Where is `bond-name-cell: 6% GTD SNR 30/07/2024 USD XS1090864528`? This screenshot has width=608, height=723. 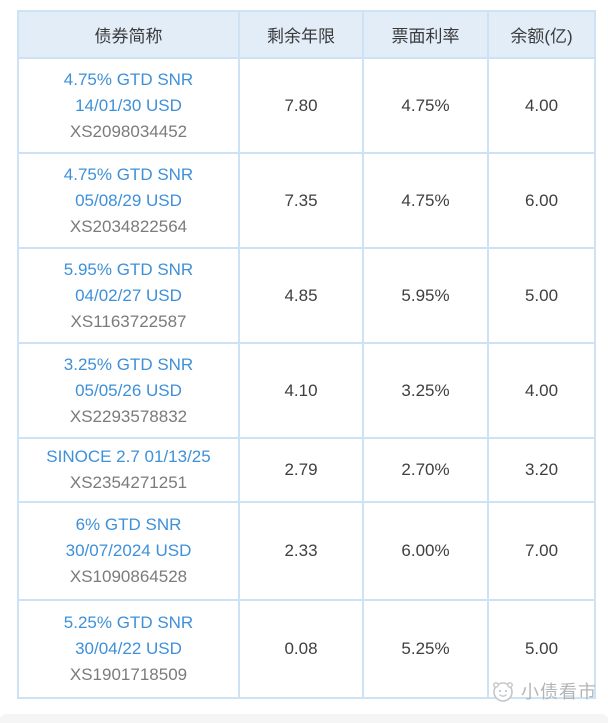
bond-name-cell: 6% GTD SNR 30/07/2024 USD XS1090864528 is located at coordinates (128, 551).